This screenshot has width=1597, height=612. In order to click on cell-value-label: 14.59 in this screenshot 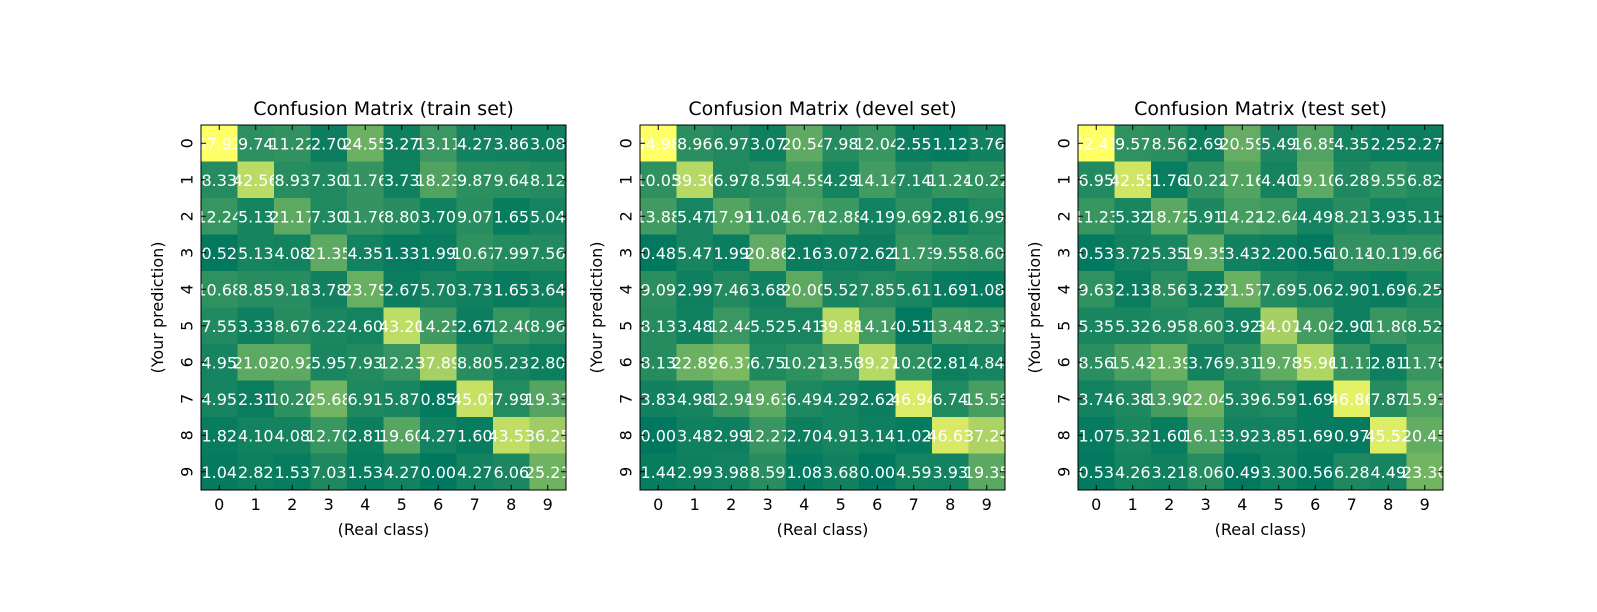, I will do `click(804, 180)`.